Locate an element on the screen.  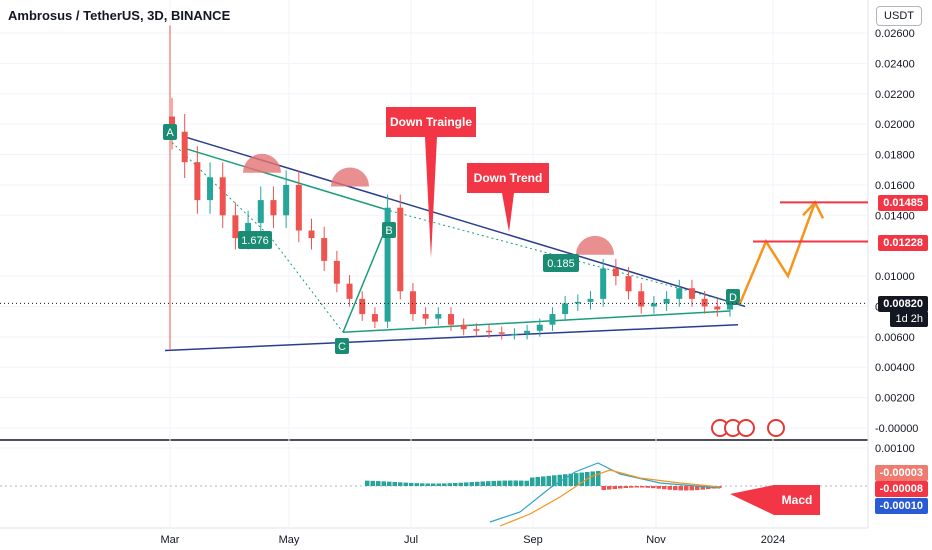
target-price-tag-2: 0.01485 is located at coordinates (903, 203).